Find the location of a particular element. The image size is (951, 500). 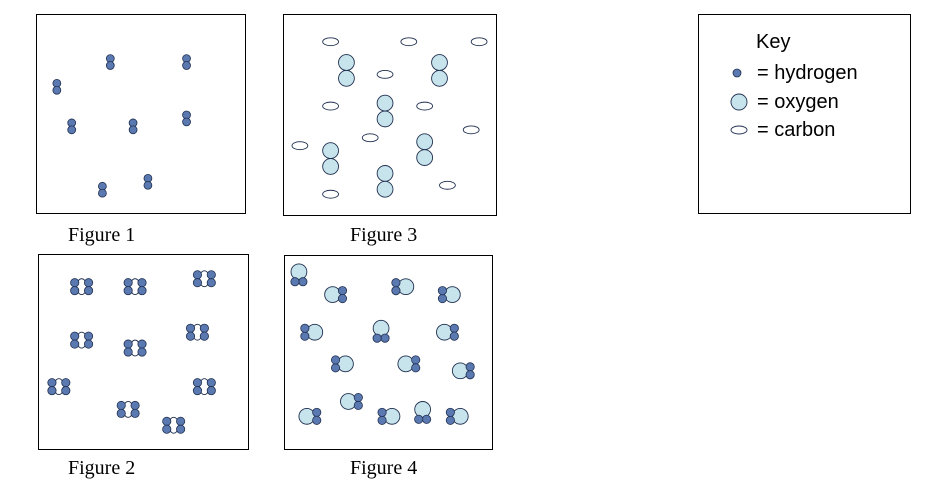

key-label-oxygen: = oxygen is located at coordinates (798, 101).